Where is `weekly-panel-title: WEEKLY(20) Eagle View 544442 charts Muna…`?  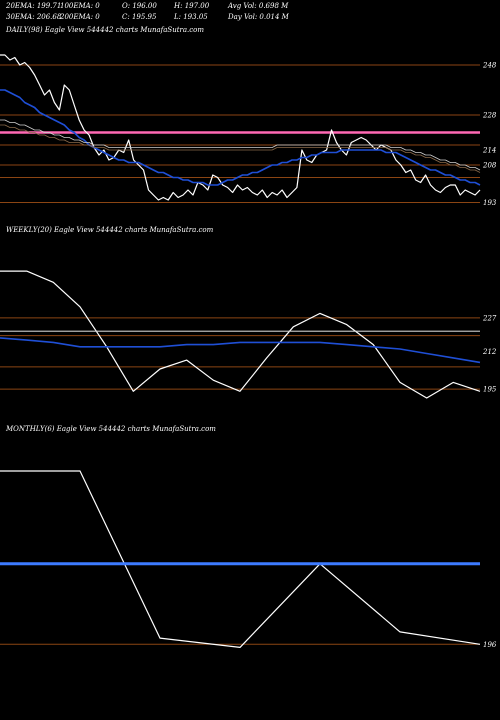
weekly-panel-title: WEEKLY(20) Eagle View 544442 charts Muna… is located at coordinates (110, 230).